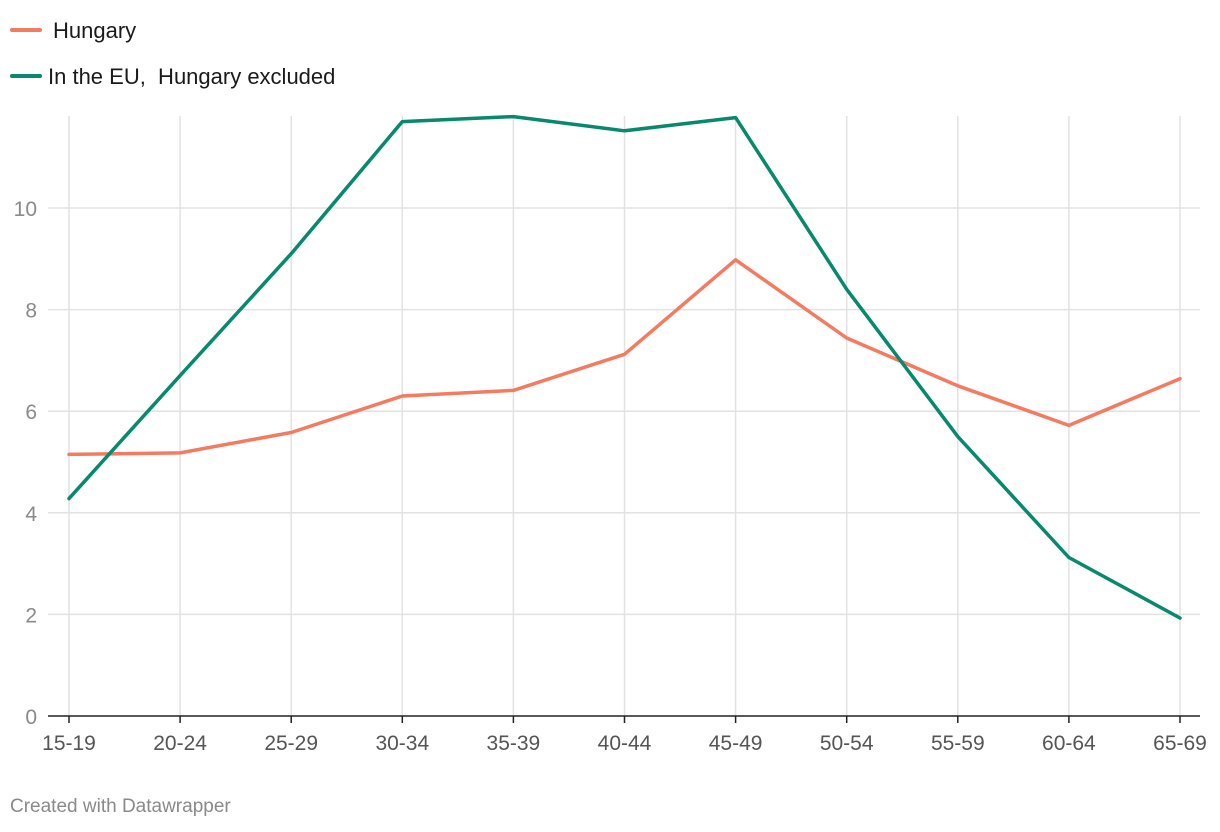 This screenshot has height=832, width=1220. I want to click on x-tick-label: 40-44, so click(625, 743).